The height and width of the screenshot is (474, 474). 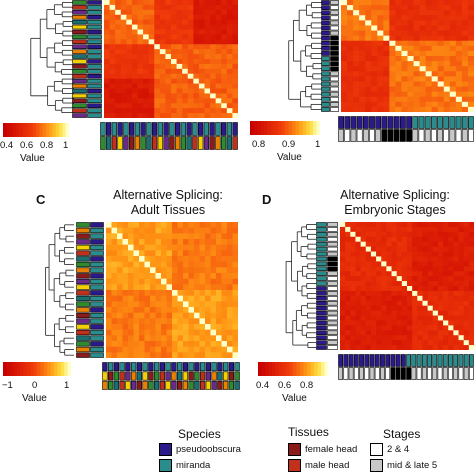 What do you see at coordinates (169, 136) in the screenshot?
I see `annotation-rows-a` at bounding box center [169, 136].